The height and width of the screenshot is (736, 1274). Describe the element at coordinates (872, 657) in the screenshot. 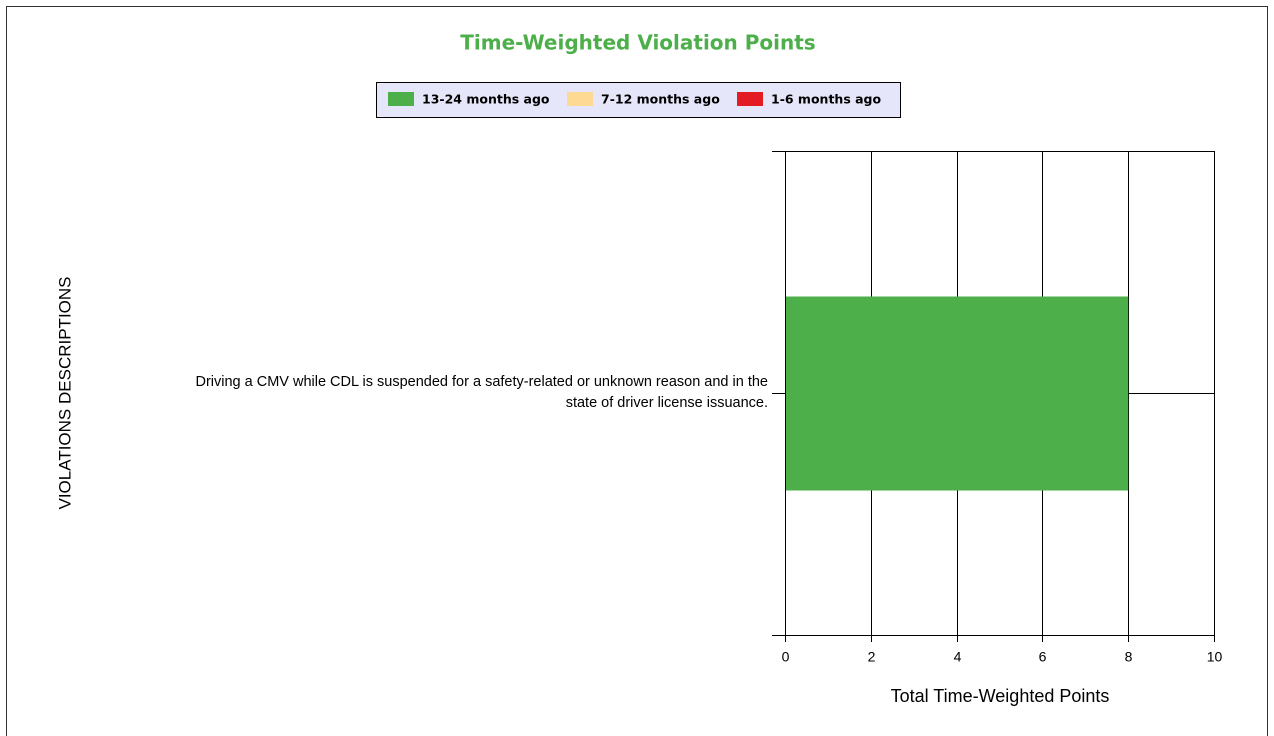

I see `x-tick-label: 2` at that location.